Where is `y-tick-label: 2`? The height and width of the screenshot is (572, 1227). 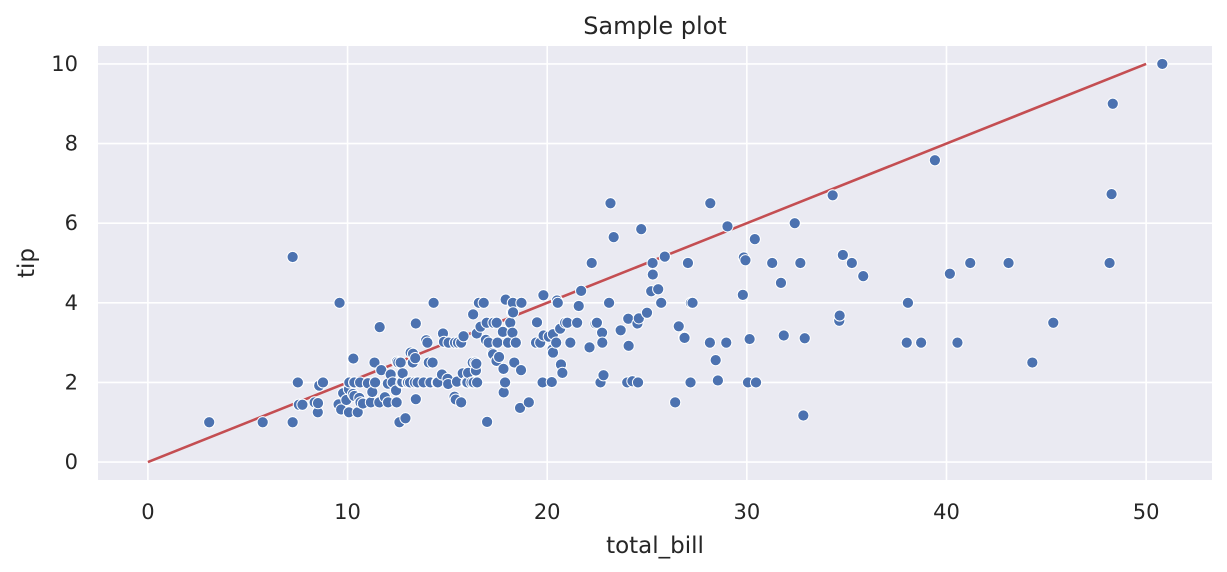
y-tick-label: 2 is located at coordinates (71, 382).